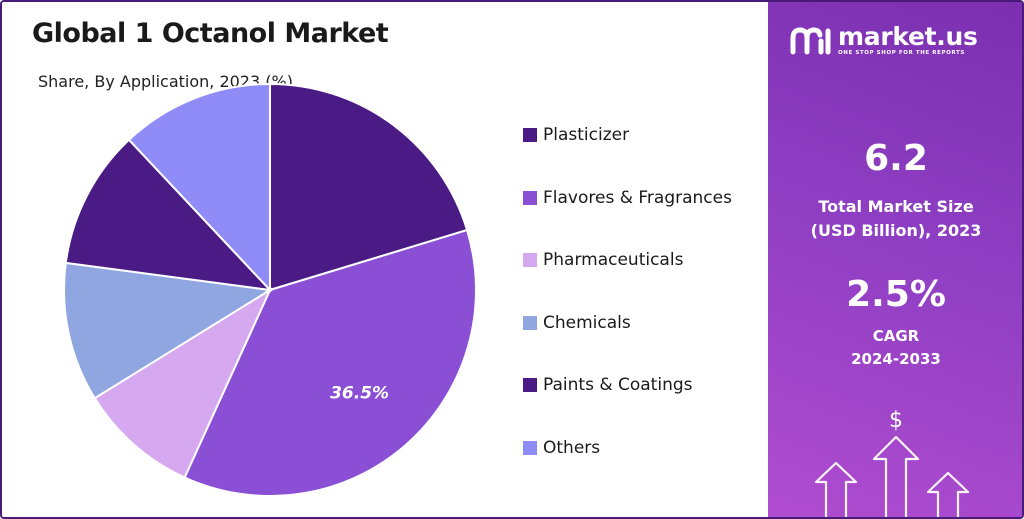 The width and height of the screenshot is (1024, 519). I want to click on growth-arrows-icon: $, so click(892, 462).